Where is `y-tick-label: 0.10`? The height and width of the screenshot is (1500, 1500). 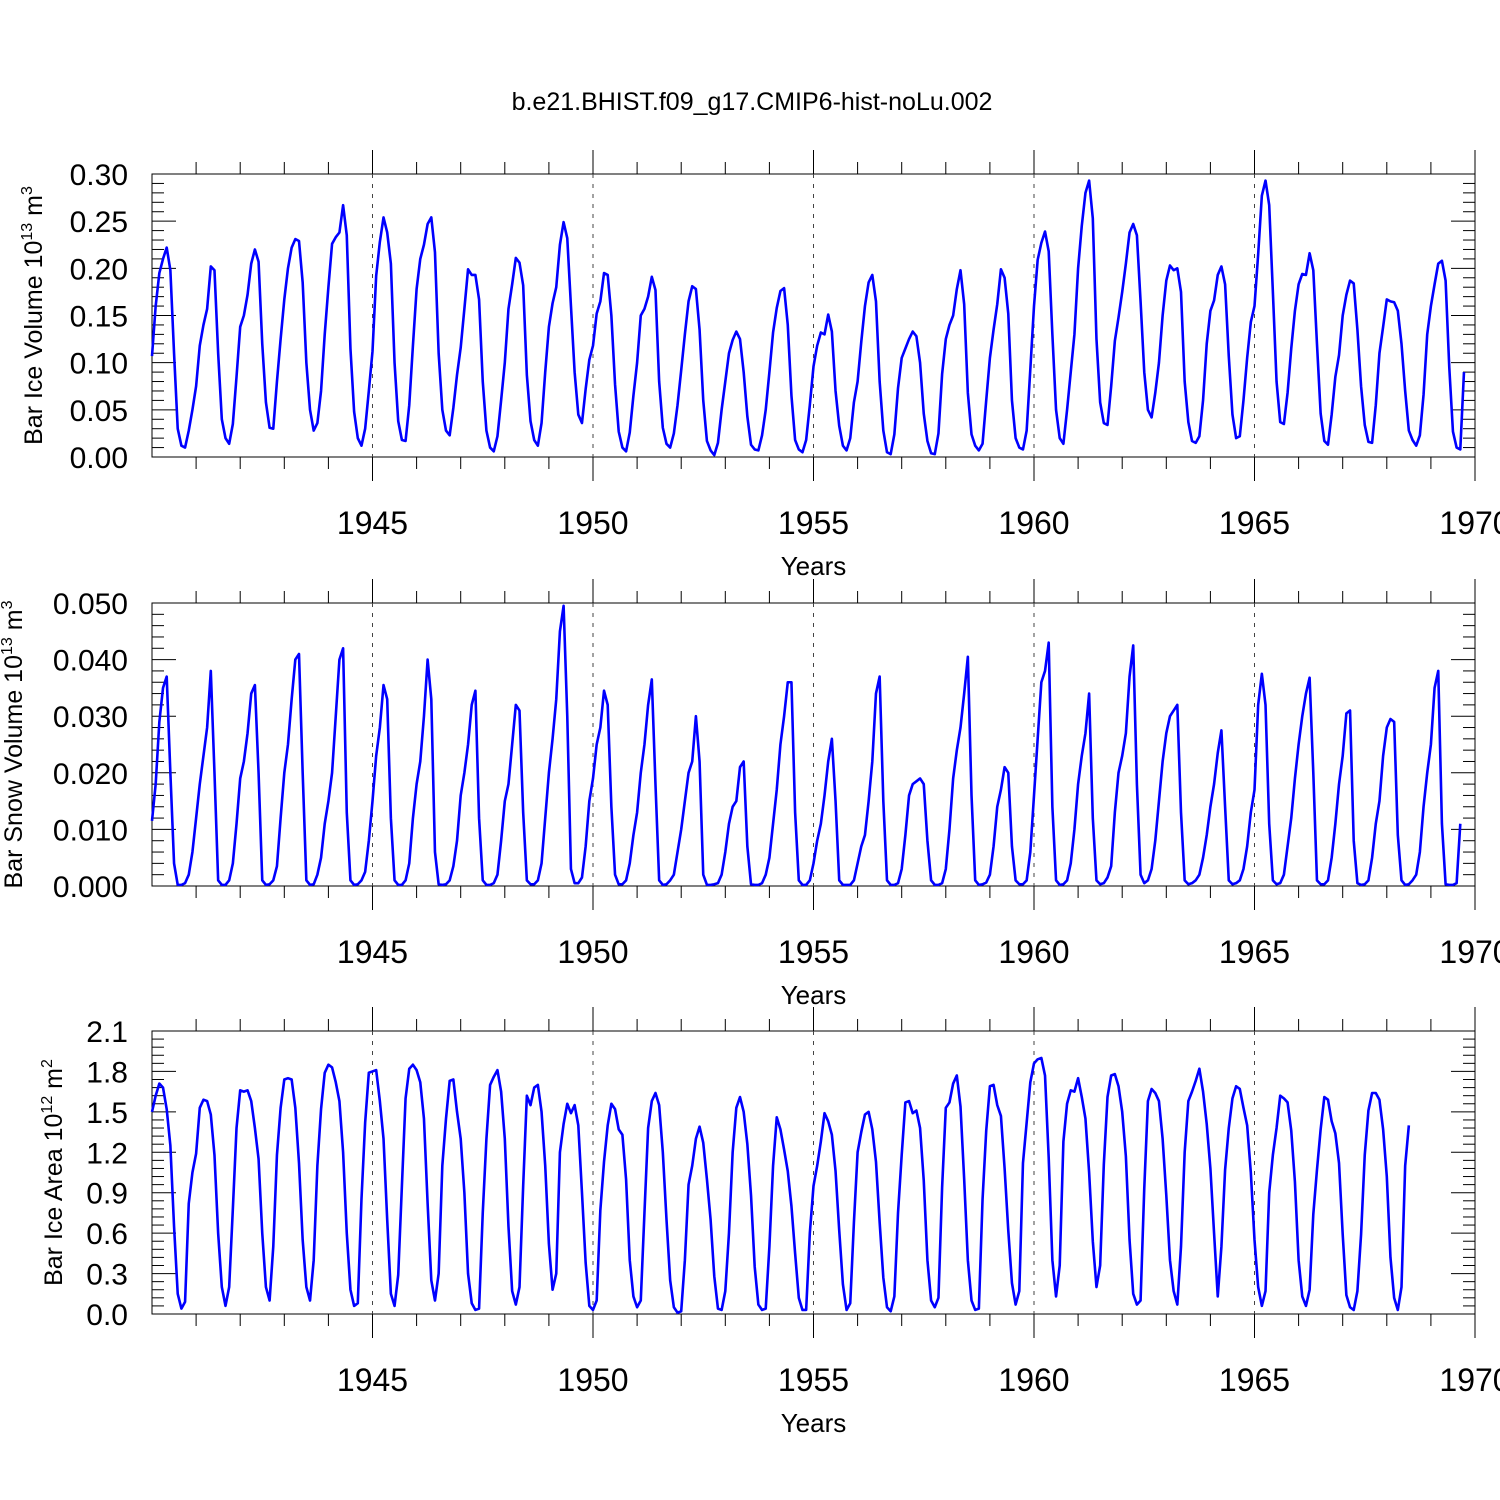
y-tick-label: 0.10 is located at coordinates (99, 364).